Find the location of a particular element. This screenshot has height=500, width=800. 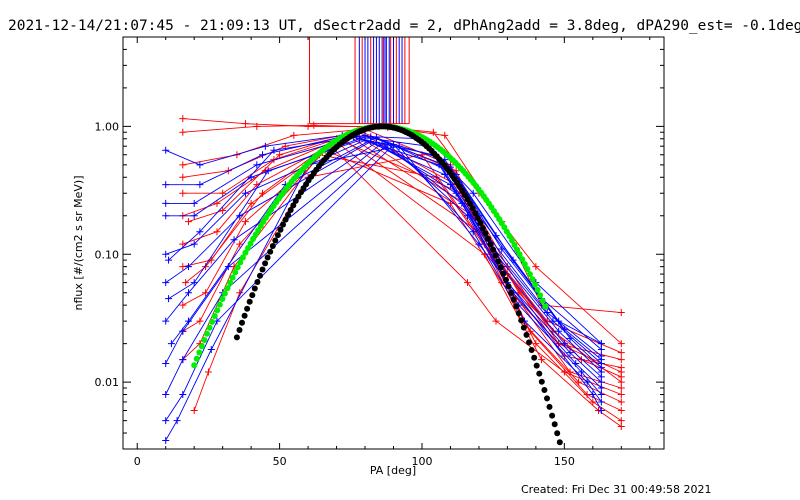

y-tick-label: 0.10 is located at coordinates (107, 254).